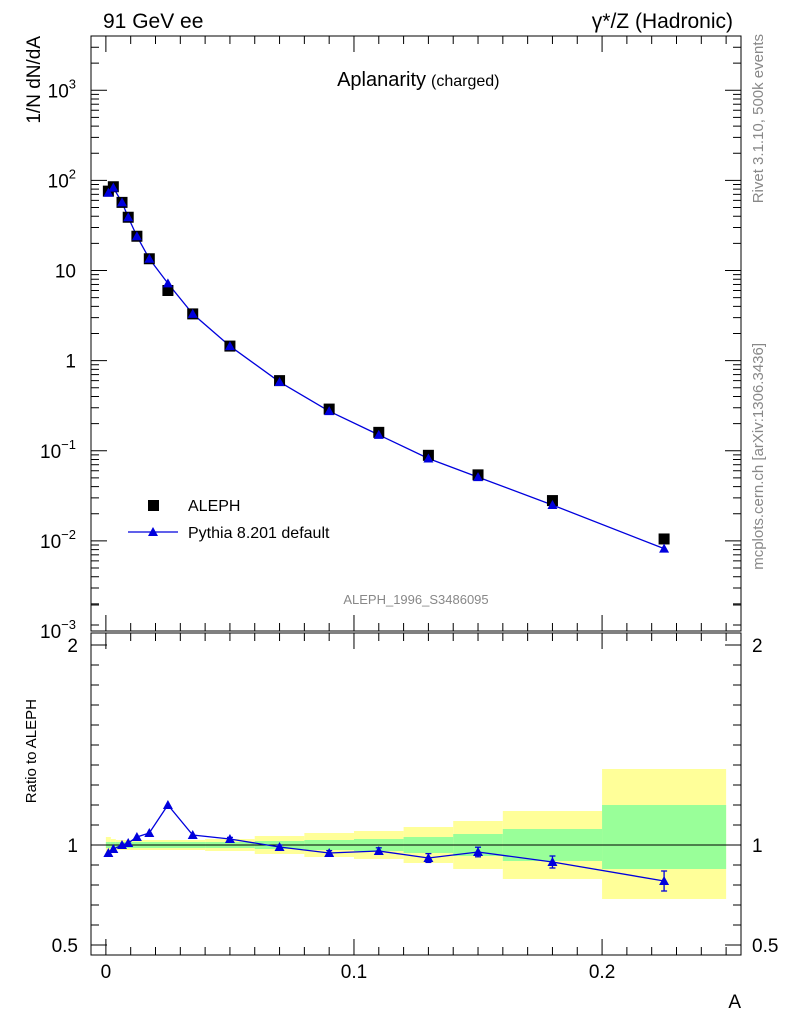 This screenshot has height=1024, width=786. I want to click on y-tick-label: 1, so click(70, 362).